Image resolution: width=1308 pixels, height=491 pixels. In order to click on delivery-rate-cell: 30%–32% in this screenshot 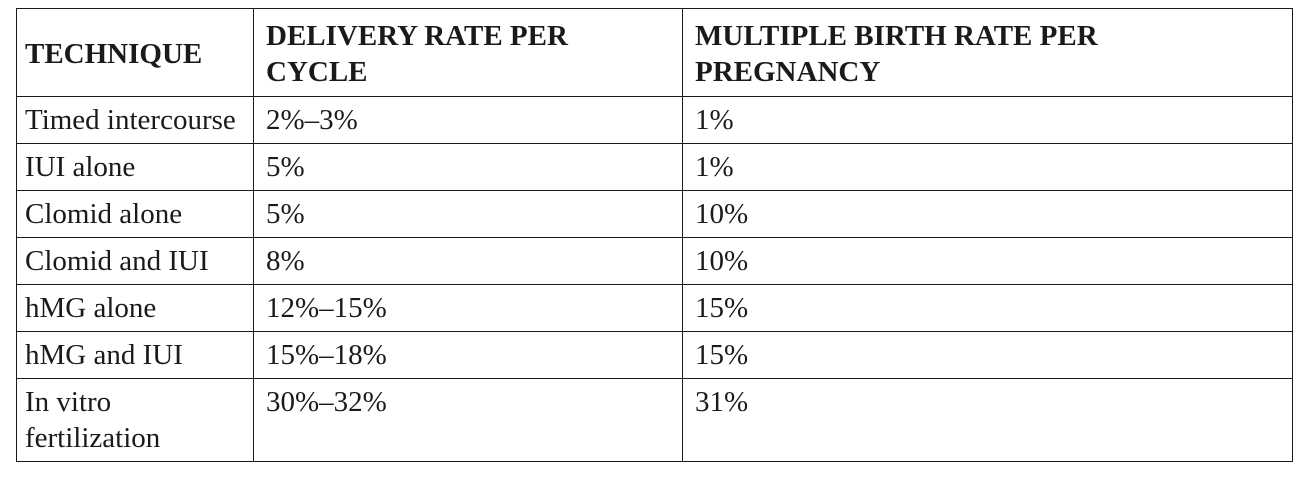, I will do `click(468, 420)`.